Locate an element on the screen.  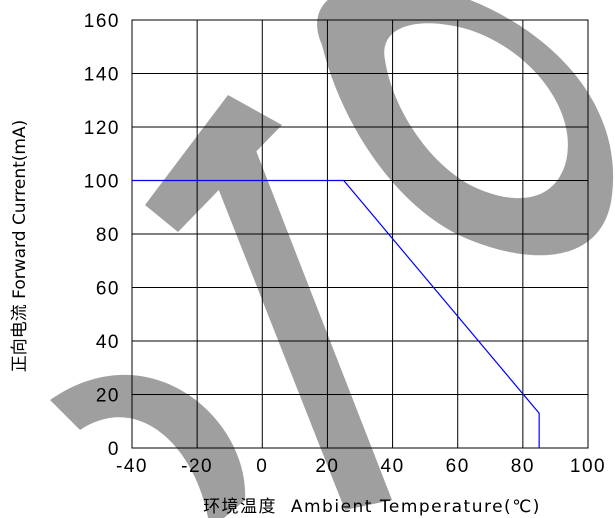
y-tick-label: 100 is located at coordinates (102, 182).